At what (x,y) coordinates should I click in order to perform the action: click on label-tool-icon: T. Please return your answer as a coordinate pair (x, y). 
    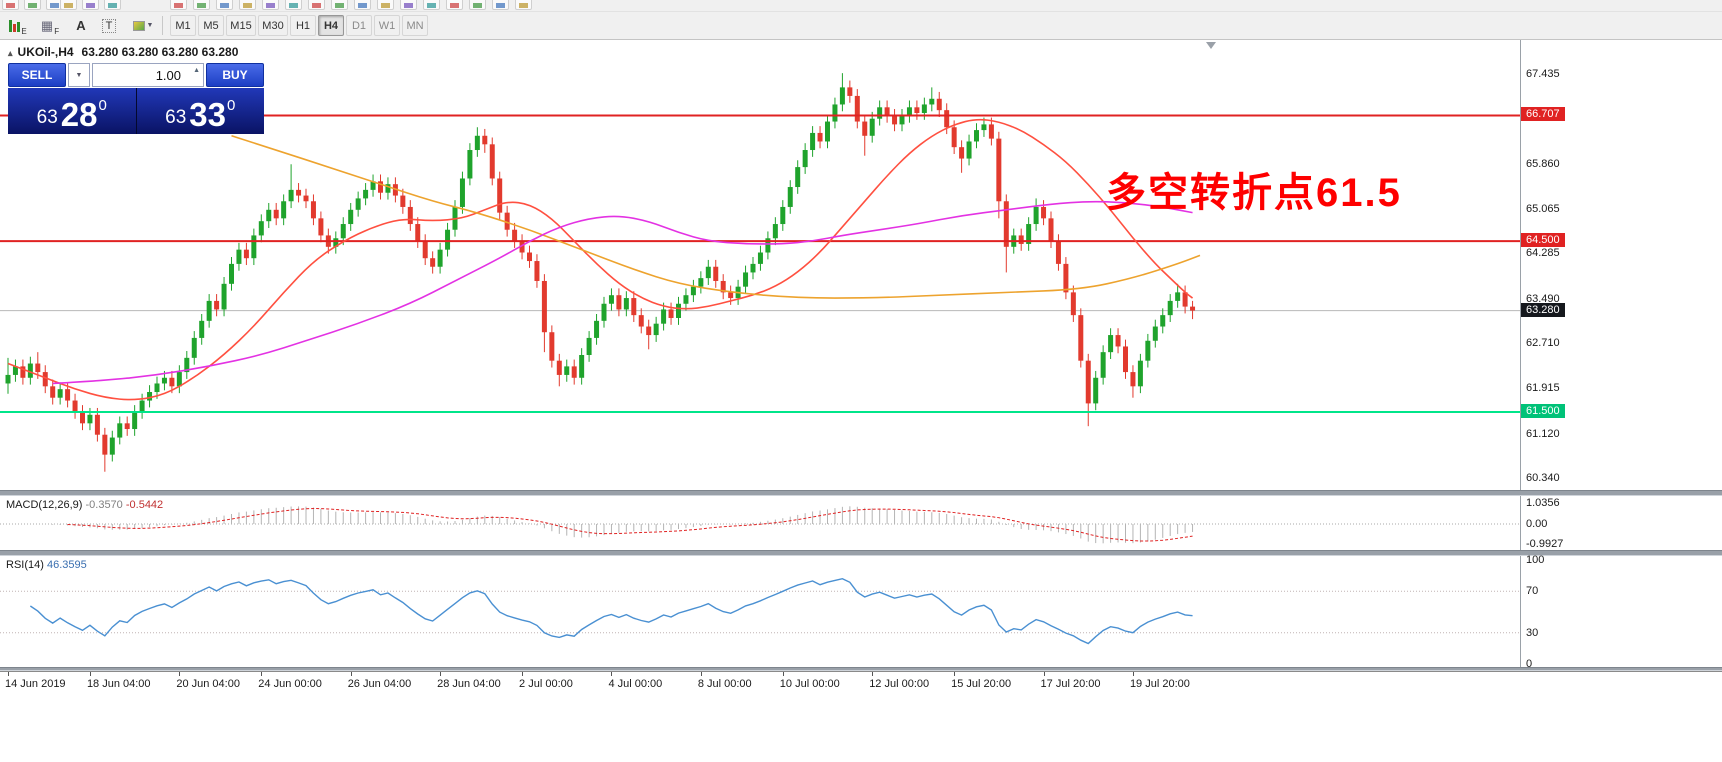
    Looking at the image, I should click on (109, 25).